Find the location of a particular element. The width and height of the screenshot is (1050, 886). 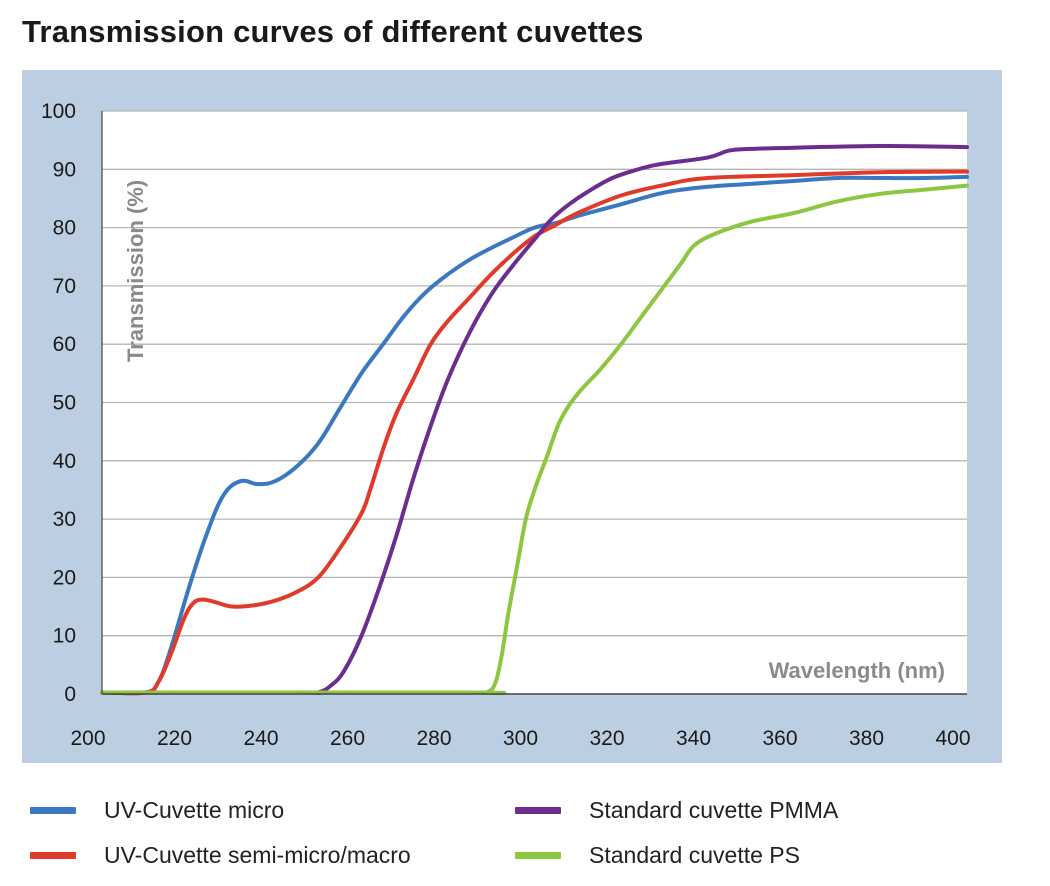

y-tick-label: 30 is located at coordinates (64, 519).